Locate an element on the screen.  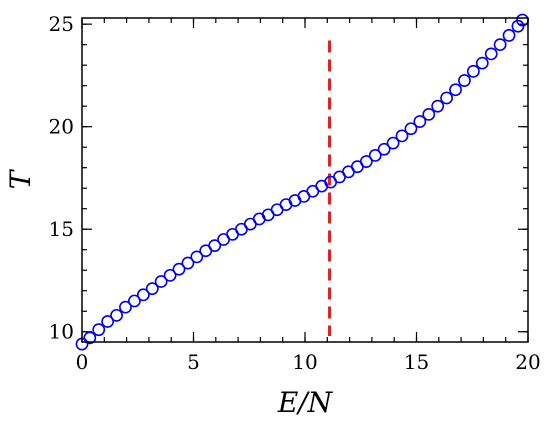
x-axis-label: E/N is located at coordinates (305, 402).